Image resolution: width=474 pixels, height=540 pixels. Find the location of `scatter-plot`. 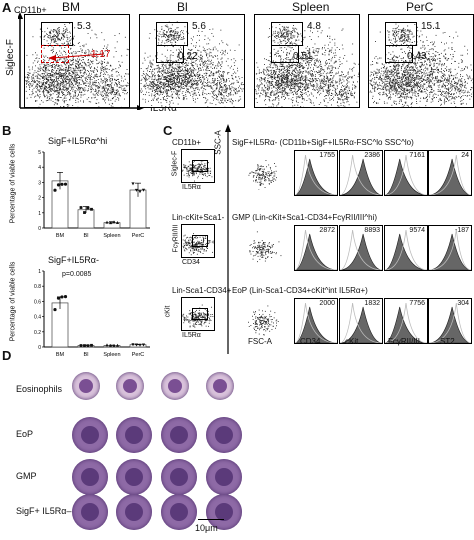

scatter-plot is located at coordinates (266, 172).